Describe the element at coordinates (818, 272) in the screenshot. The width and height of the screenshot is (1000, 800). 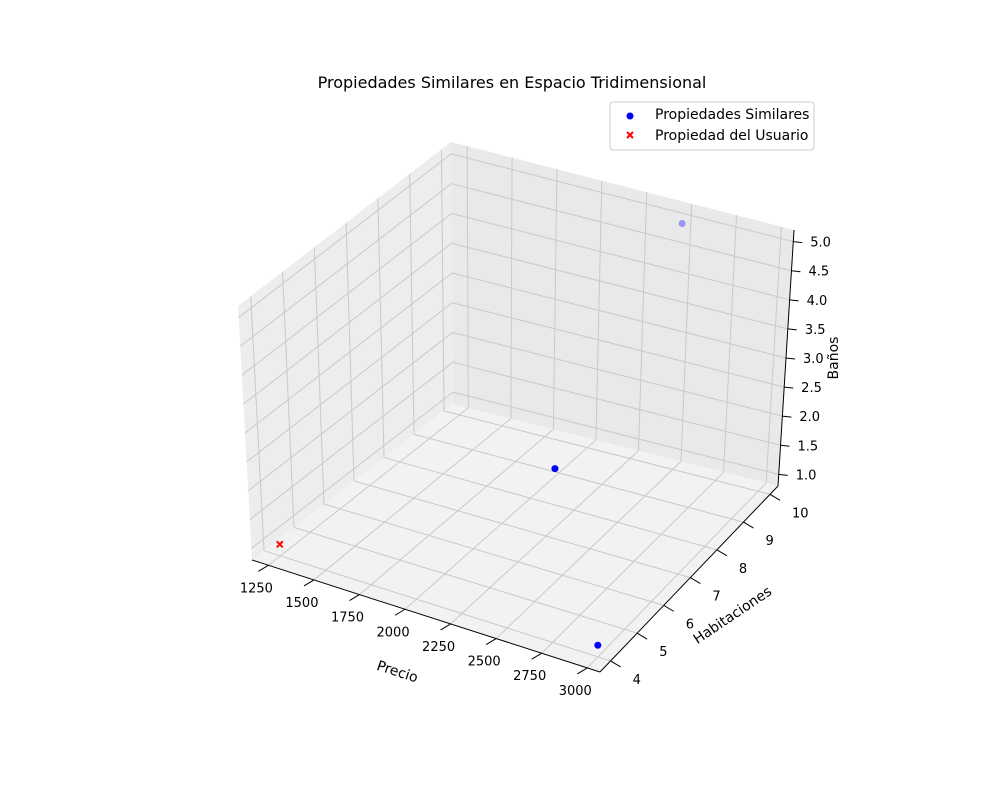
I see `z-tick-label: 4.5` at that location.